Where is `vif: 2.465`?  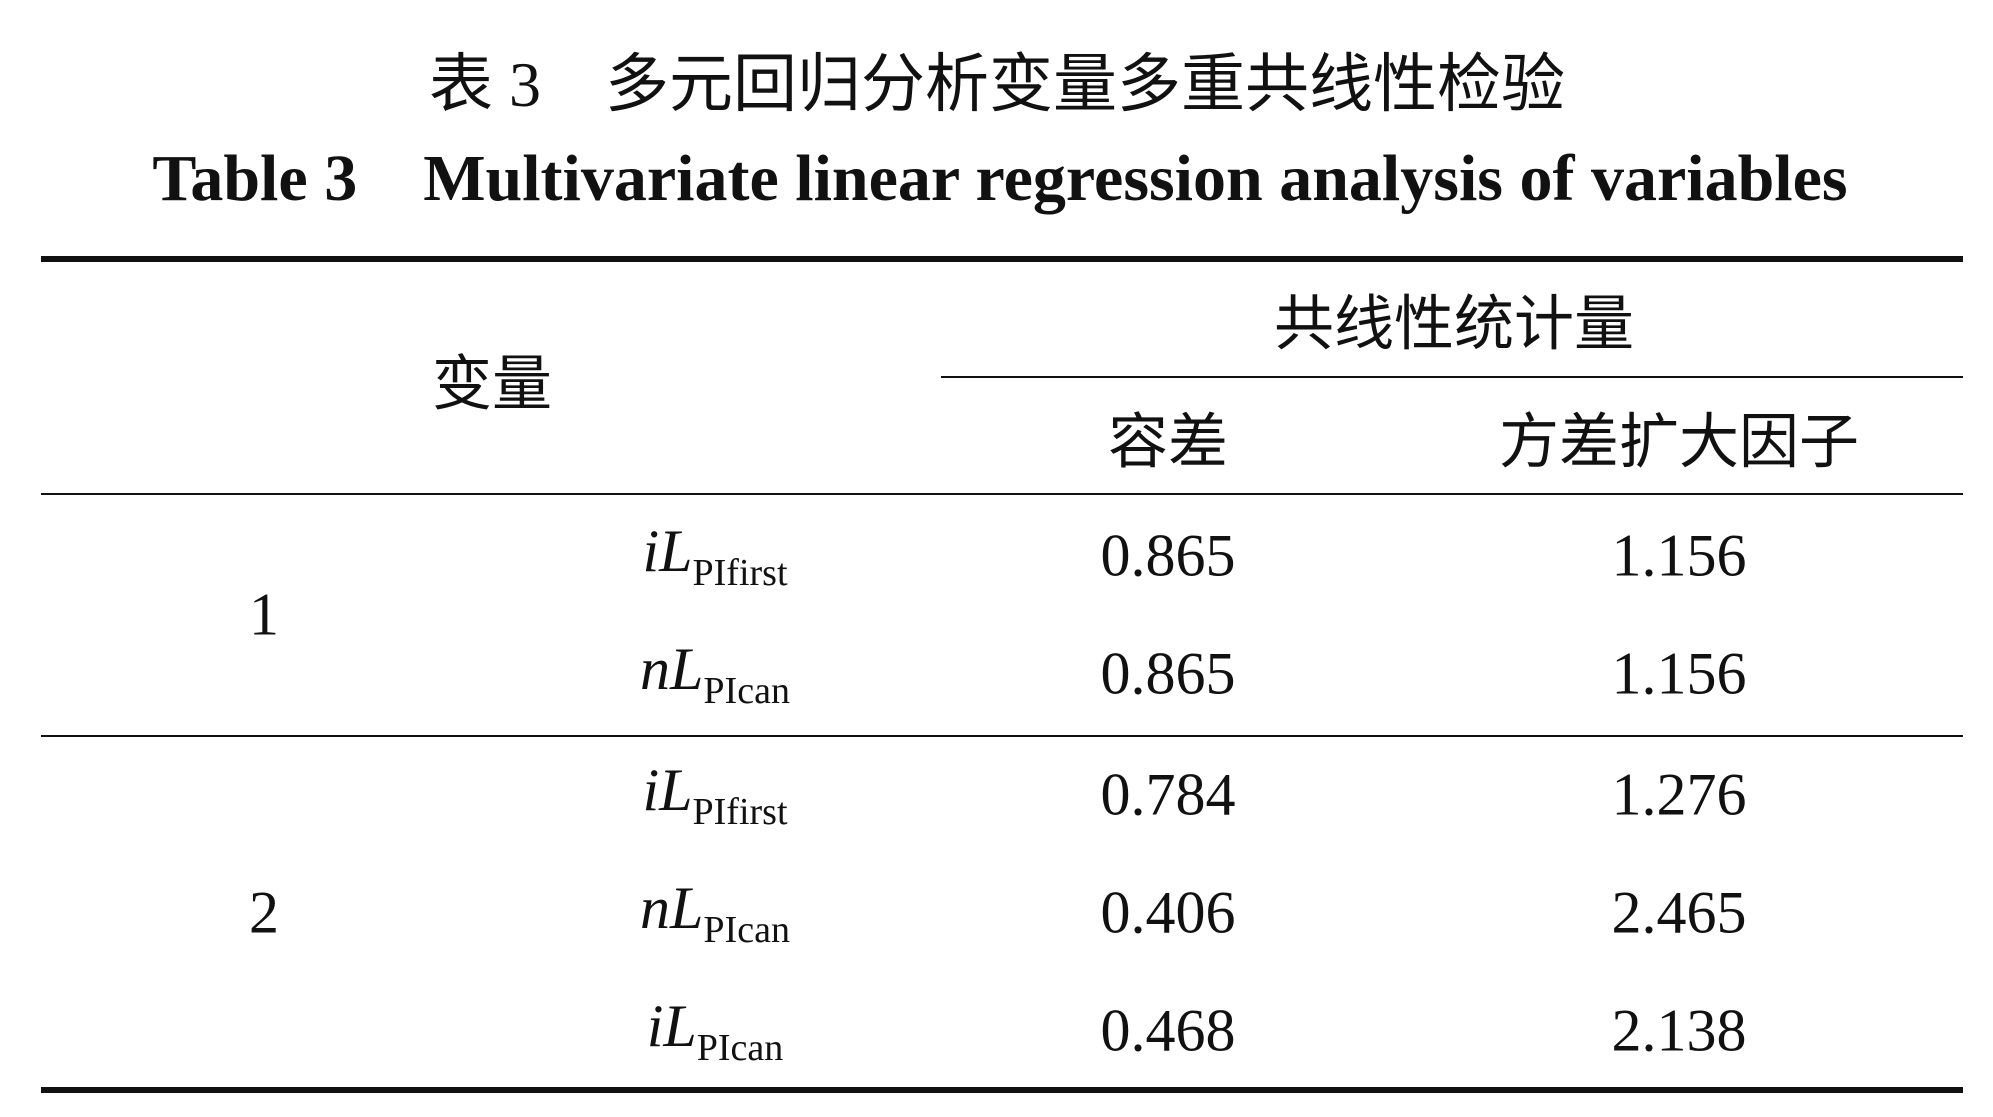
vif: 2.465 is located at coordinates (1679, 912).